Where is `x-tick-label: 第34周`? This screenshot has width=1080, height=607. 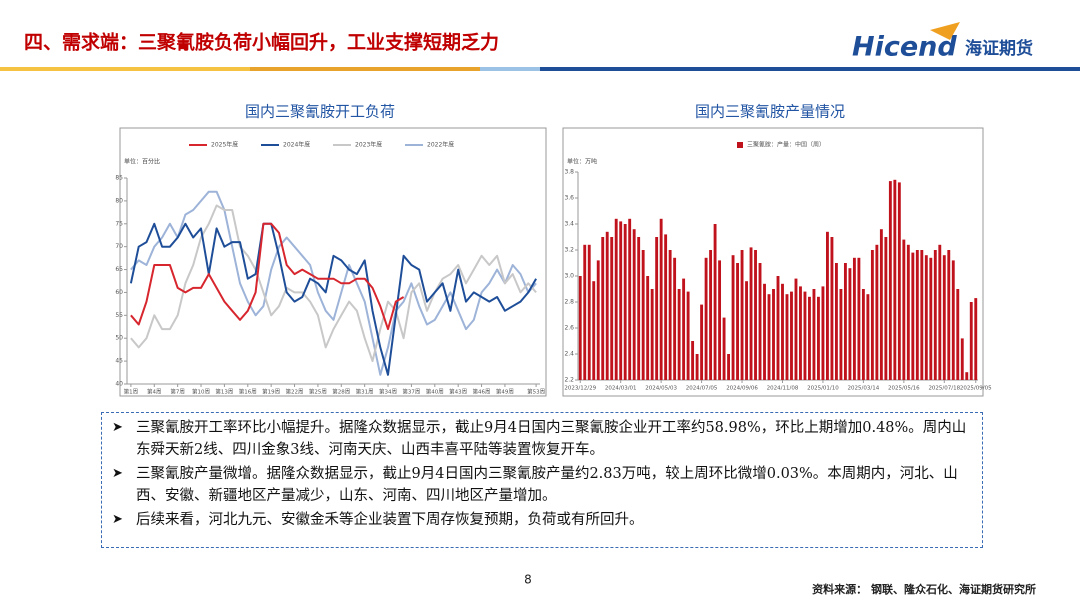
x-tick-label: 第34周 is located at coordinates (388, 392).